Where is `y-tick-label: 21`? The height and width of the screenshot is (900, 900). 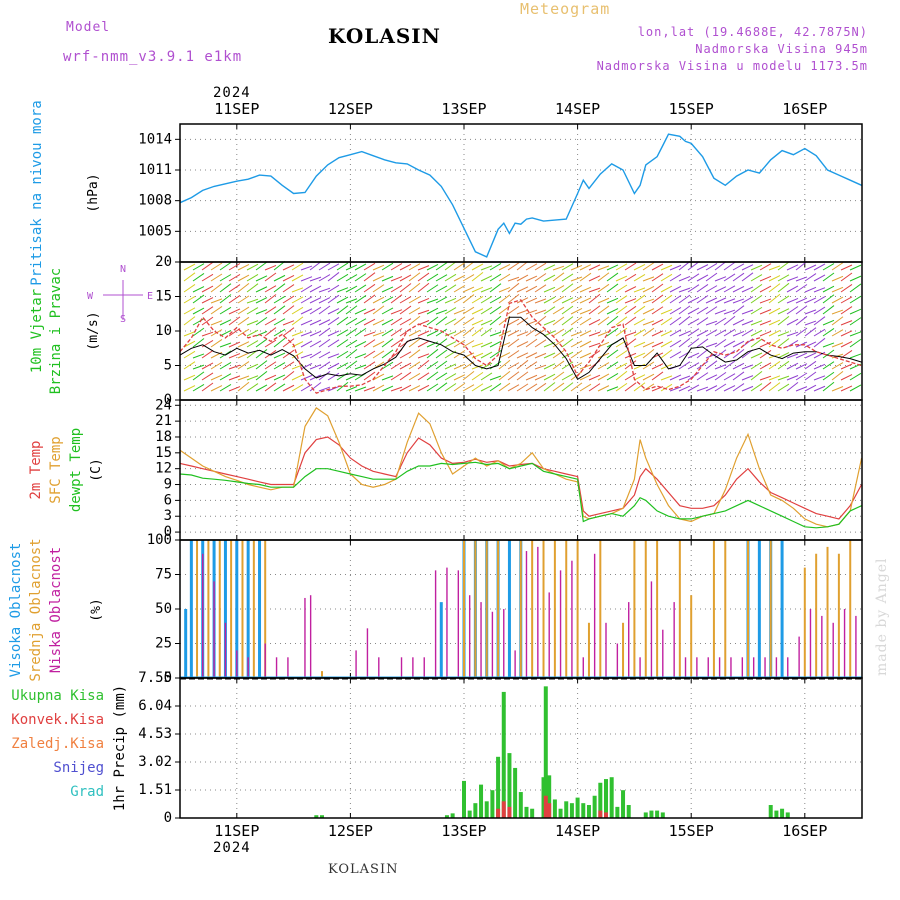 y-tick-label: 21 is located at coordinates (163, 421).